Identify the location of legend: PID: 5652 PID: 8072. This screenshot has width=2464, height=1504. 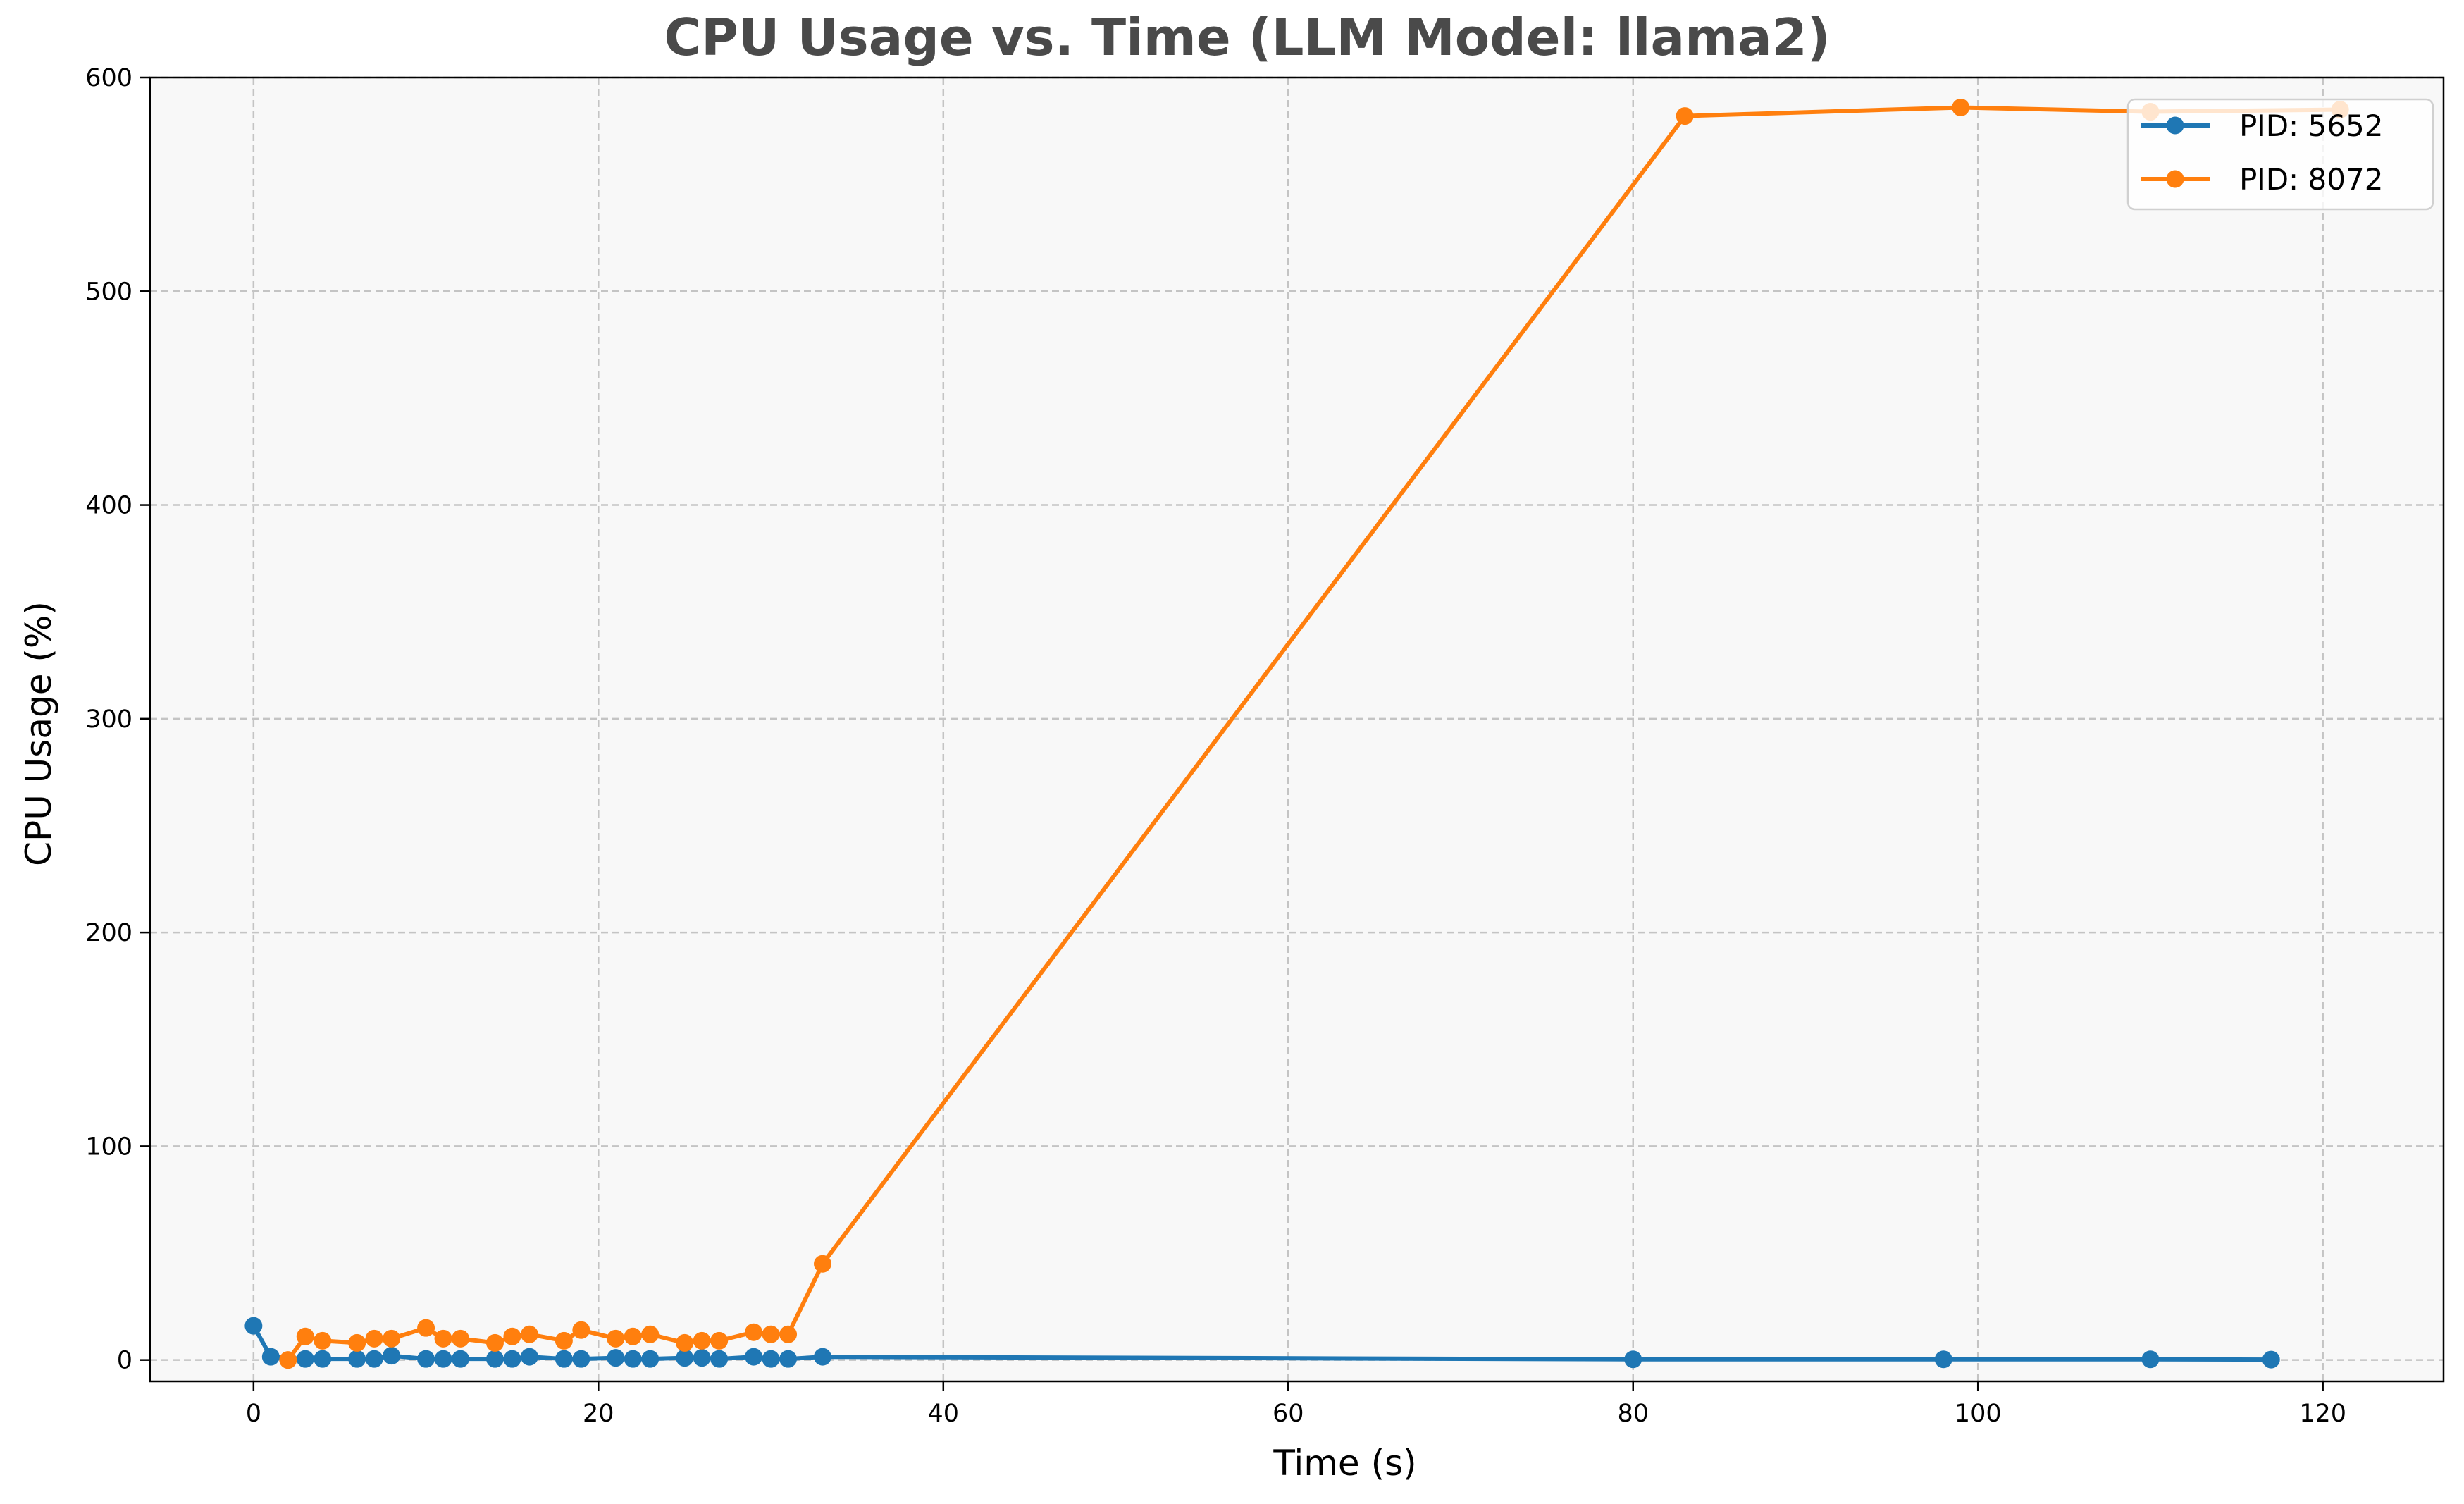
(2280, 154).